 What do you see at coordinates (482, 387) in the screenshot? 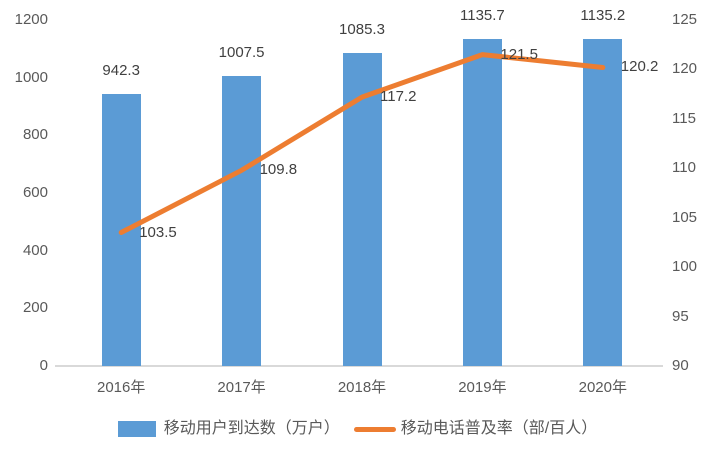
I see `x-axis-category-label: 2019年` at bounding box center [482, 387].